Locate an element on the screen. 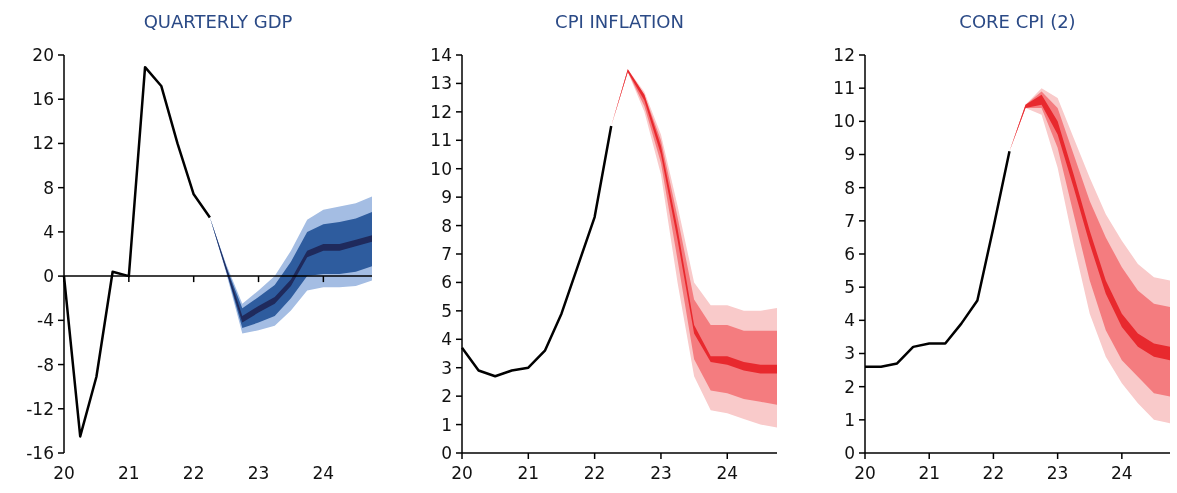 This screenshot has width=1177, height=493. chart-title: CORE CPI (2) is located at coordinates (1017, 21).